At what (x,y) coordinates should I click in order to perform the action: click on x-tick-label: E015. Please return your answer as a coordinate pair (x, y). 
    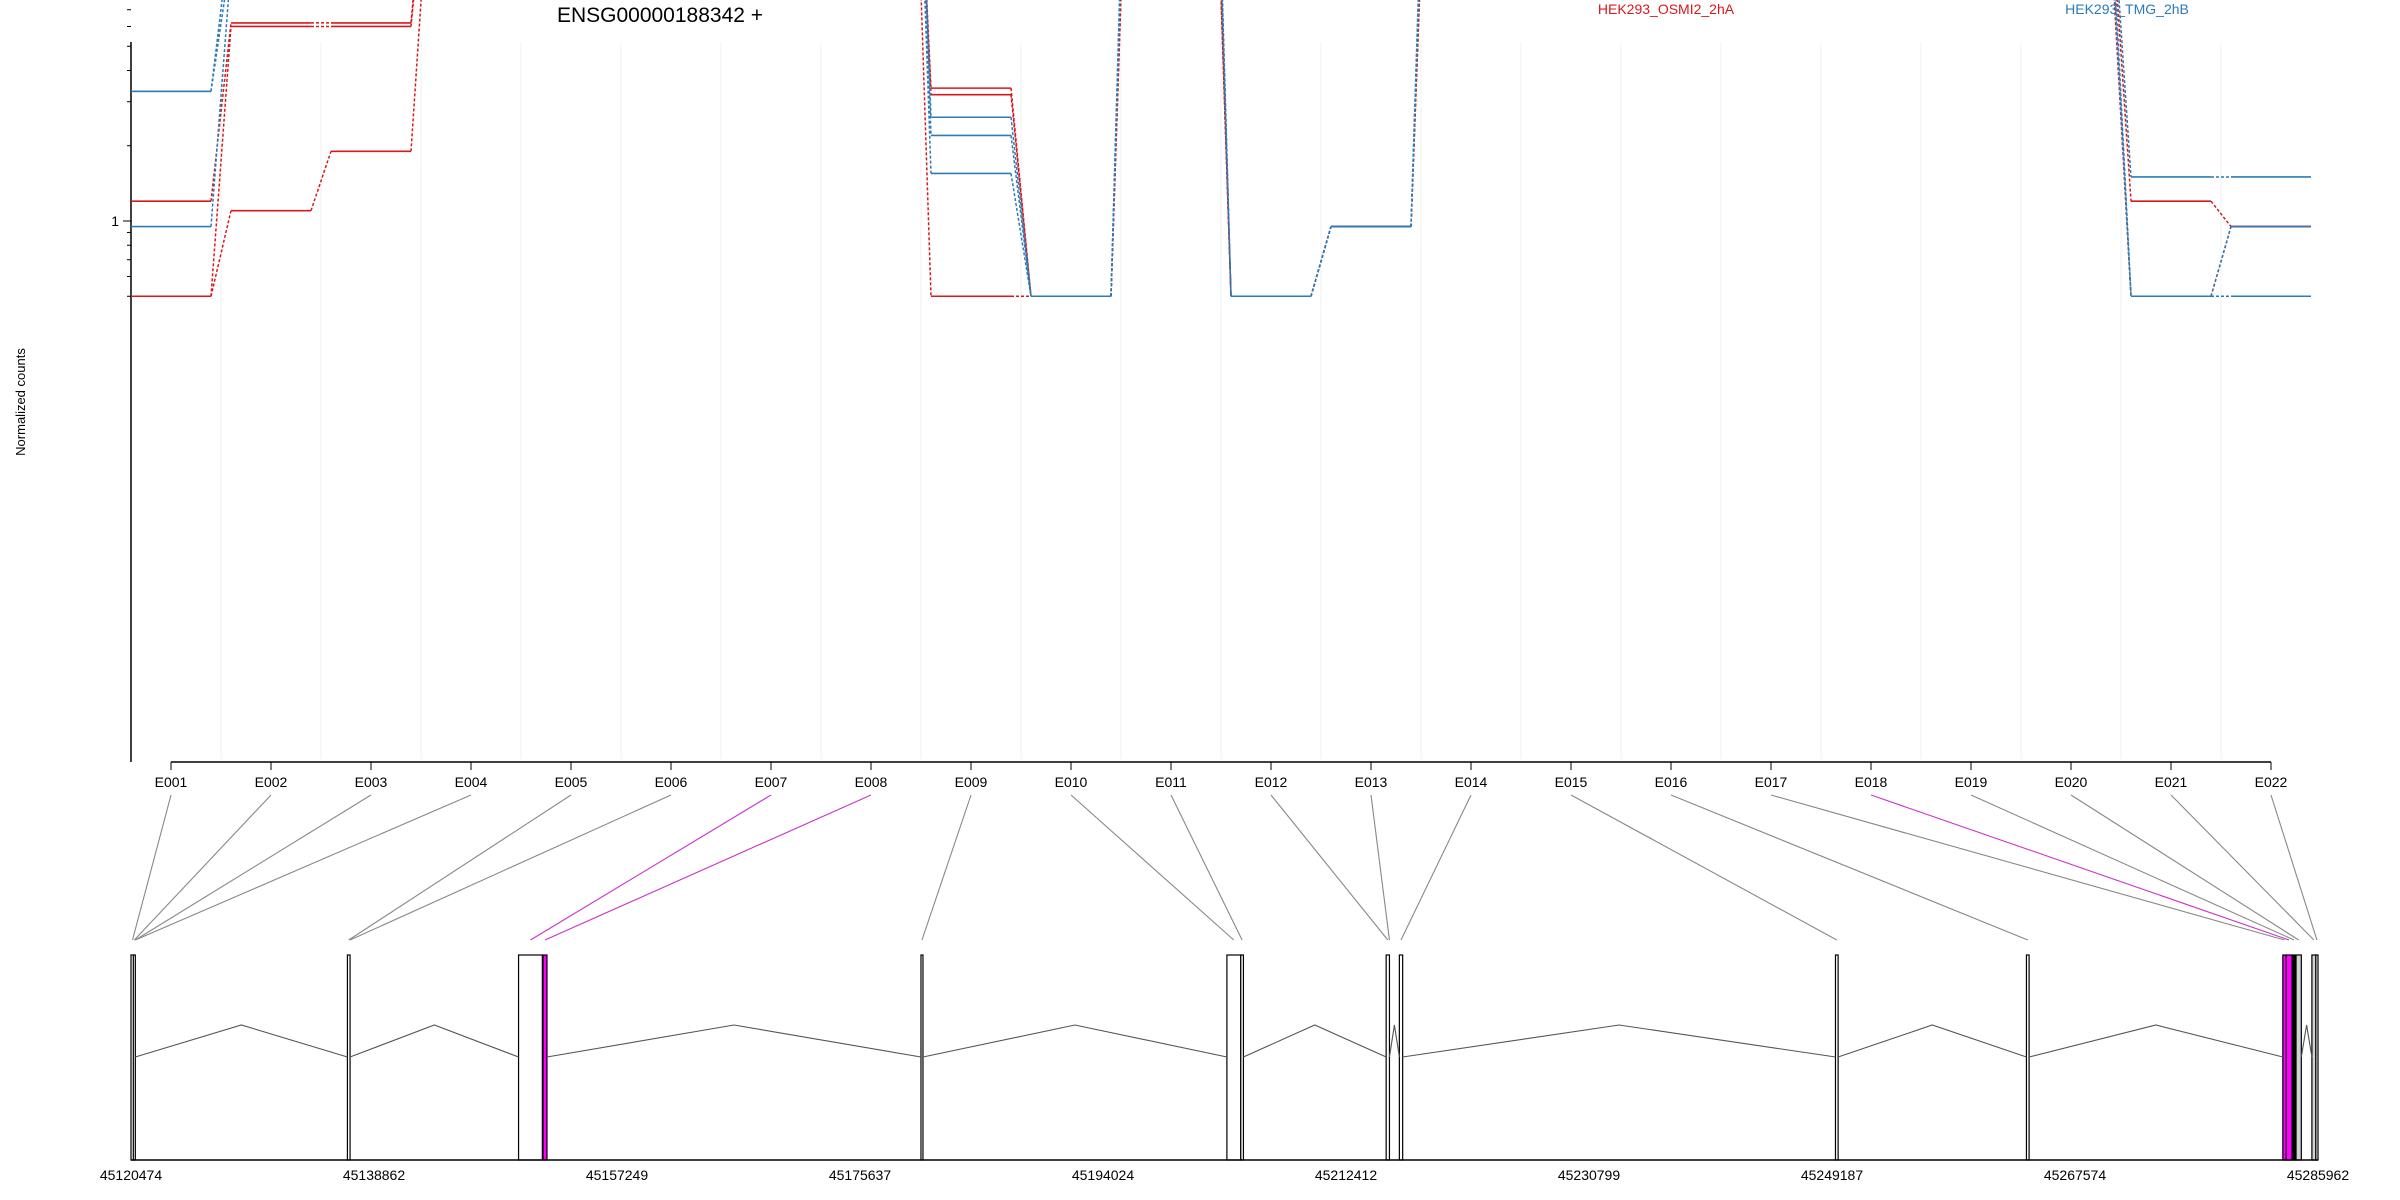
    Looking at the image, I should click on (1571, 782).